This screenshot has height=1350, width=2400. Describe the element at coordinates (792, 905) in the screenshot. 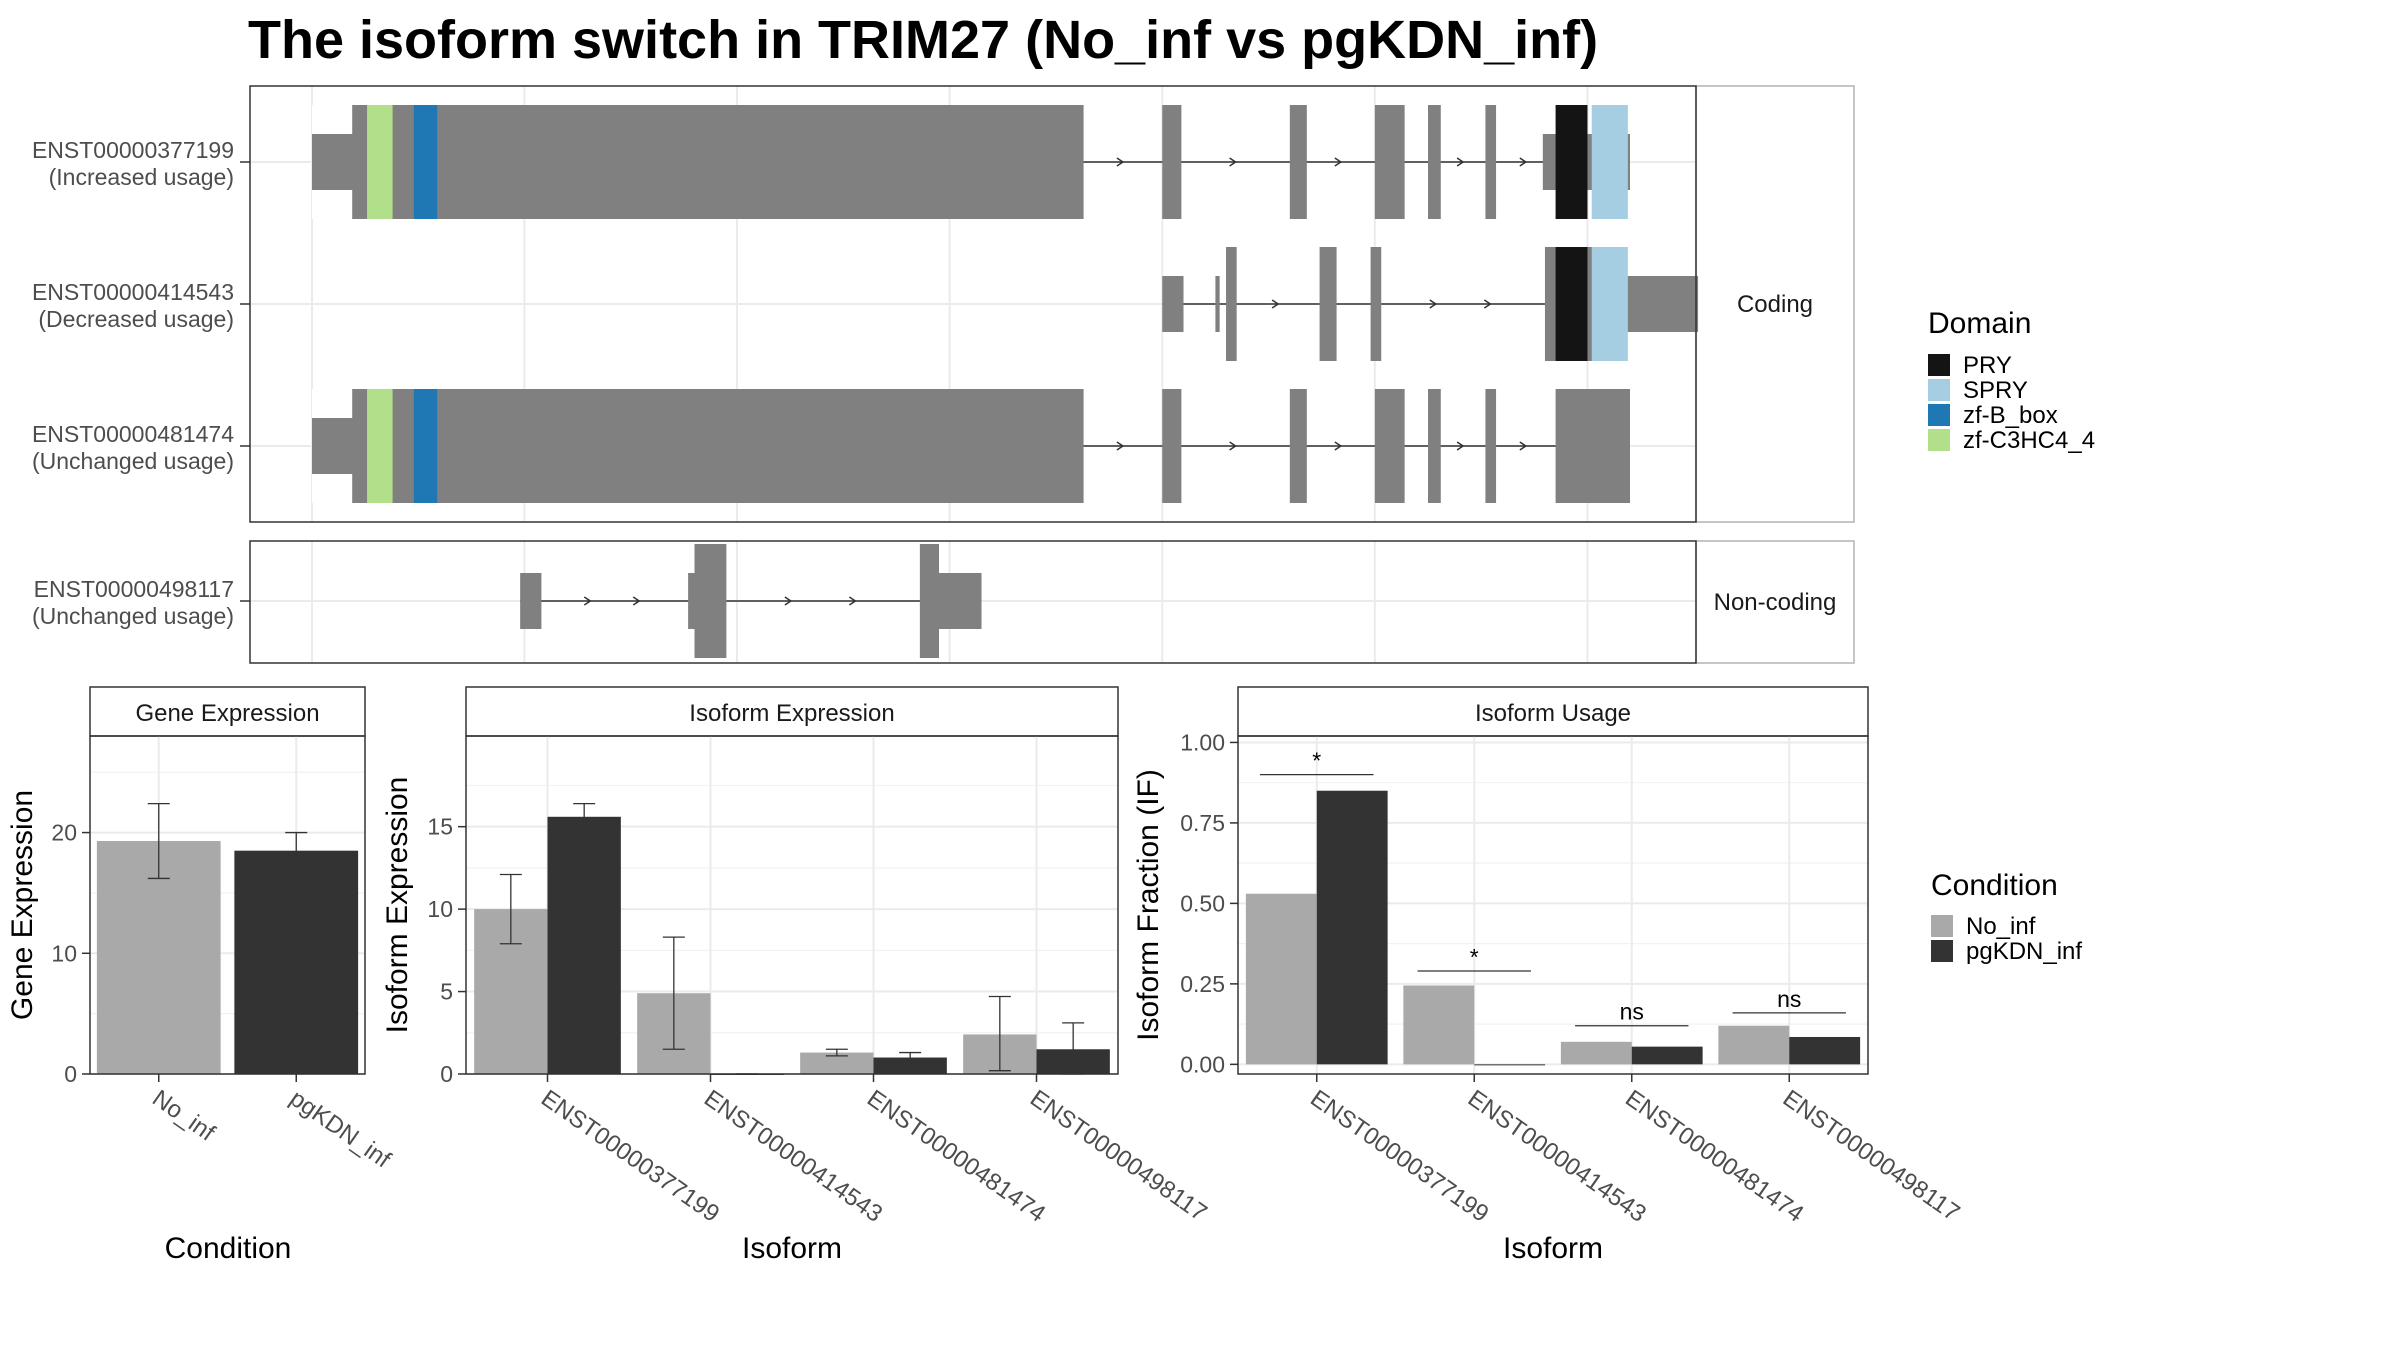

I see `panel-border` at that location.